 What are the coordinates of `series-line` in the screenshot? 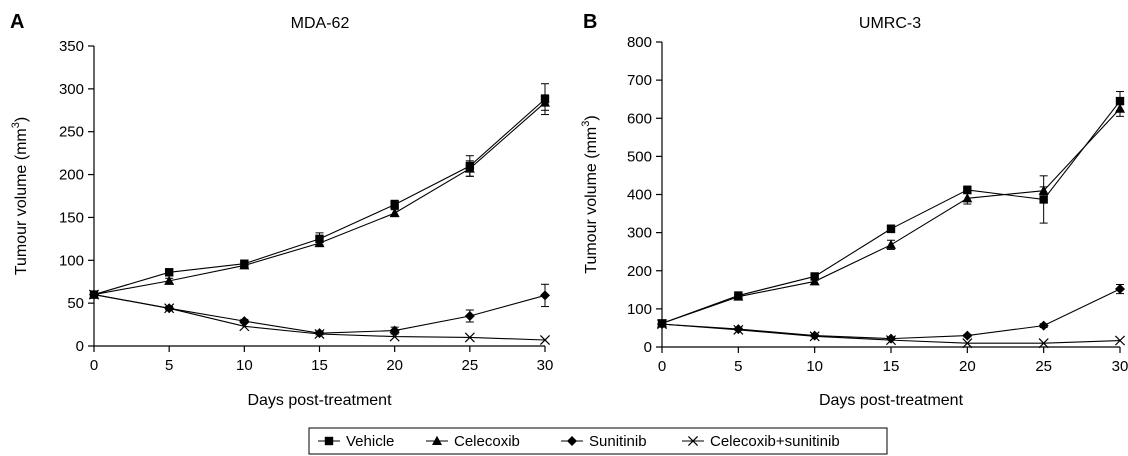 It's located at (891, 314).